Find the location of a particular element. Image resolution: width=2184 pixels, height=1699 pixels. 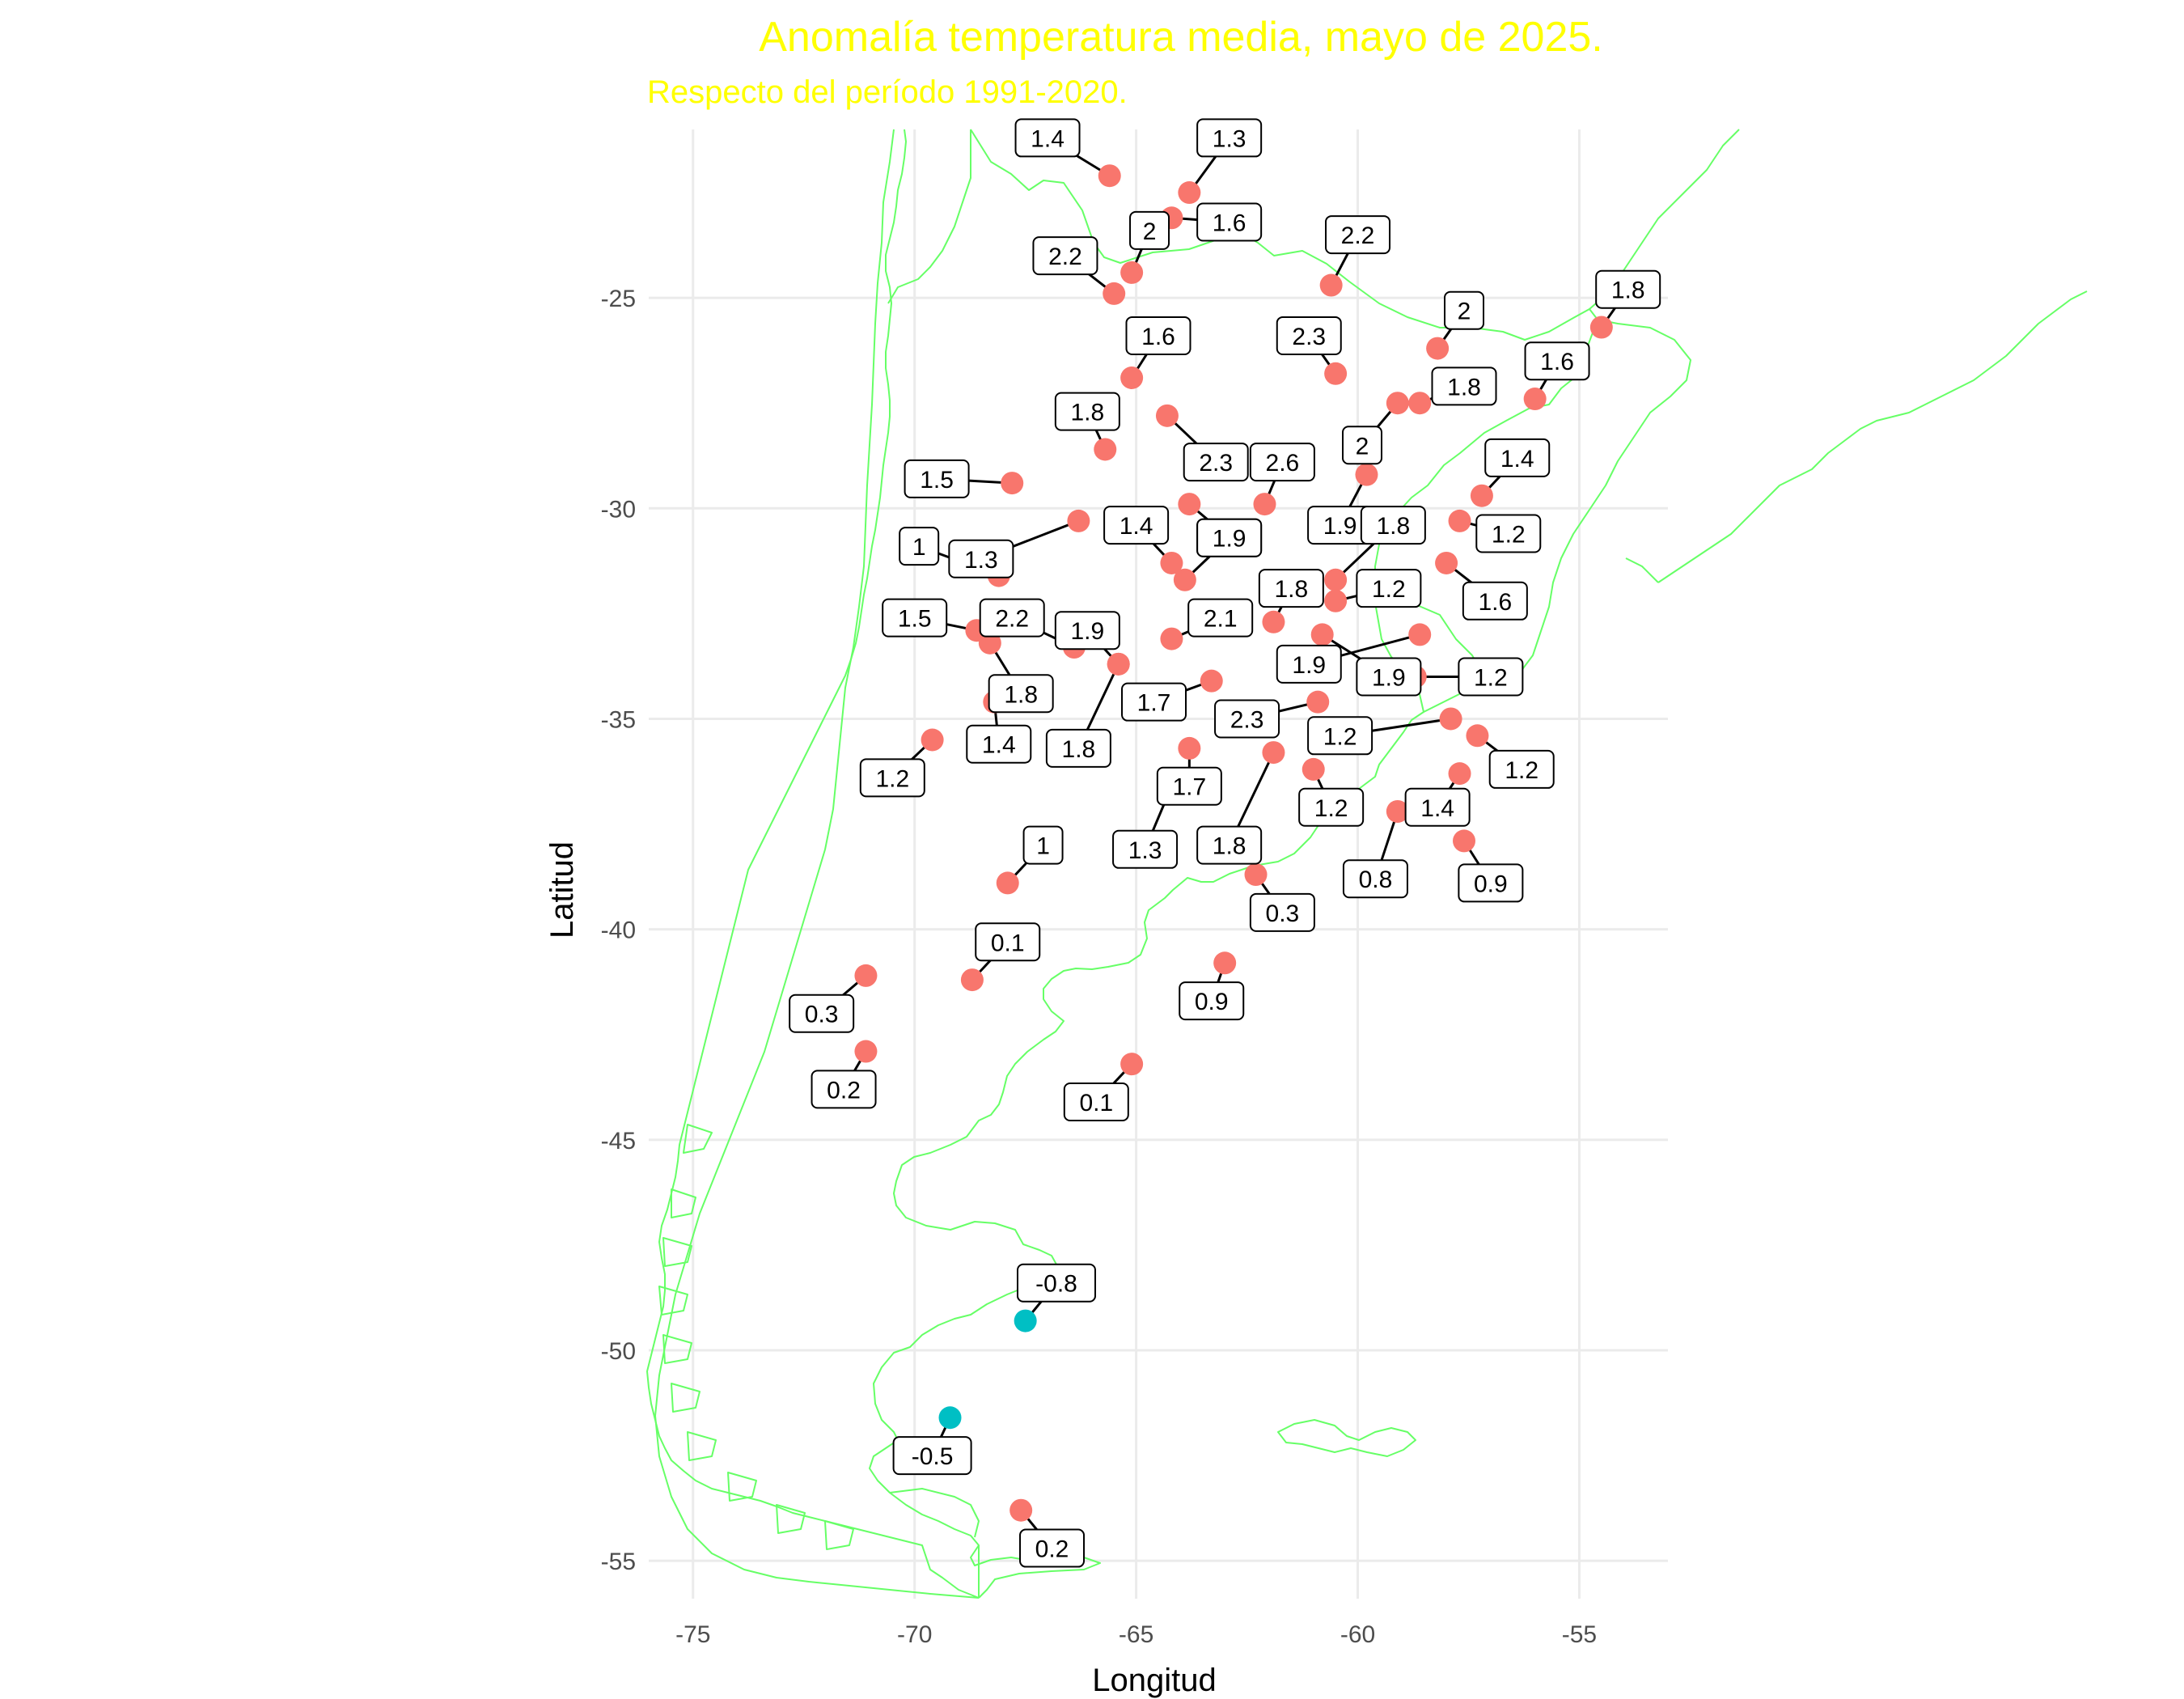

anomaly-label: 0.9 is located at coordinates (1212, 1001).